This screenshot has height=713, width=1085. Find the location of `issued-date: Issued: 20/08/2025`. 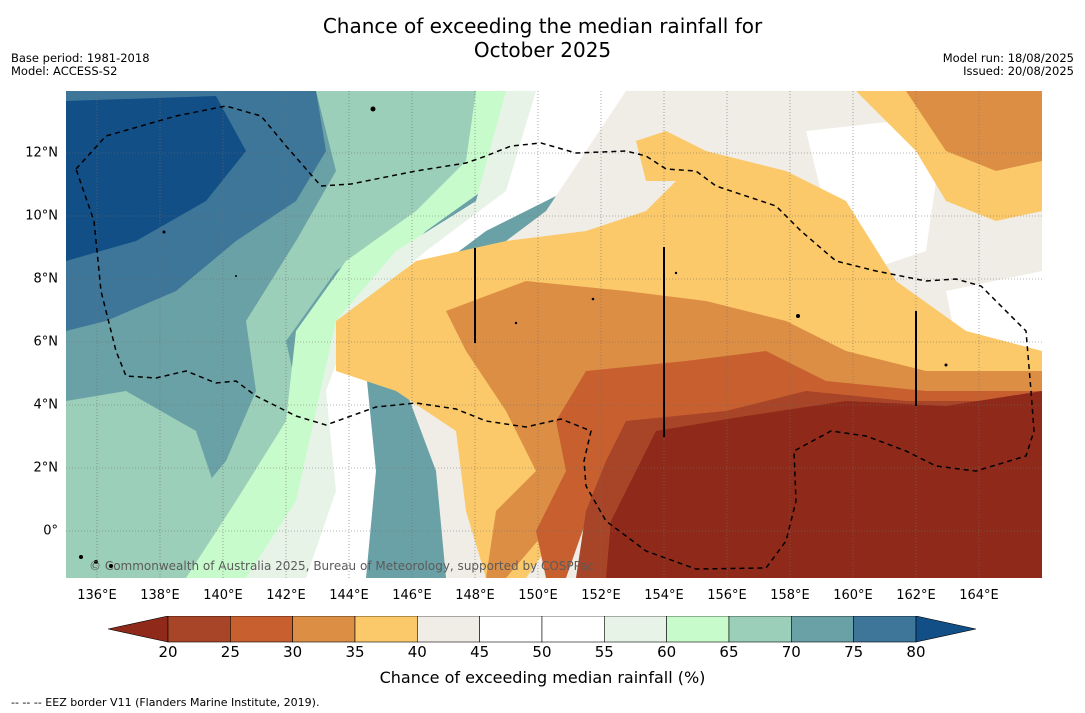

issued-date: Issued: 20/08/2025 is located at coordinates (1018, 71).